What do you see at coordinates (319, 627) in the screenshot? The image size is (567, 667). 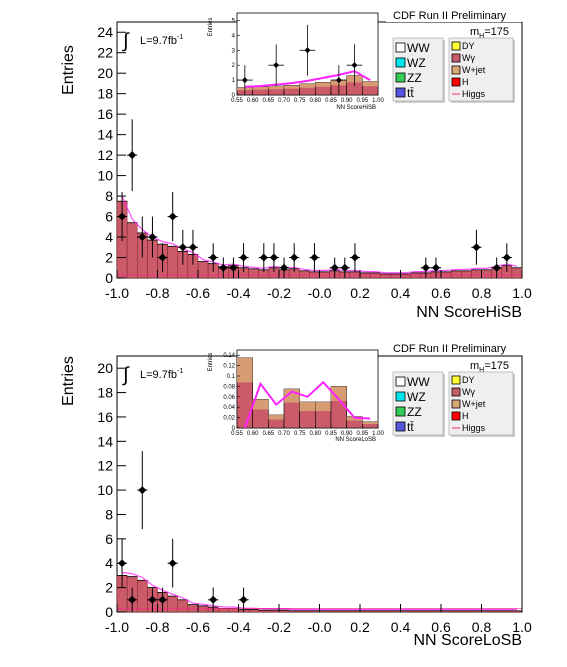 I see `x-tick-label: -0.0` at bounding box center [319, 627].